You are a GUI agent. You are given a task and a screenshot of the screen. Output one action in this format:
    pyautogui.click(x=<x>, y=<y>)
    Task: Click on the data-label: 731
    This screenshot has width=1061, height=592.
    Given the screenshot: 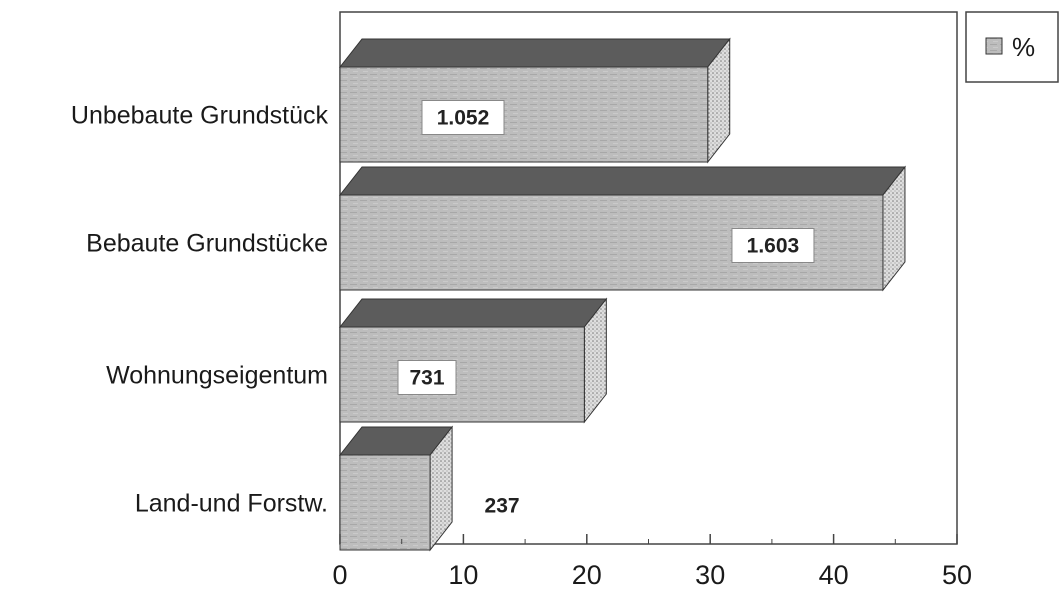 What is the action you would take?
    pyautogui.click(x=426, y=378)
    